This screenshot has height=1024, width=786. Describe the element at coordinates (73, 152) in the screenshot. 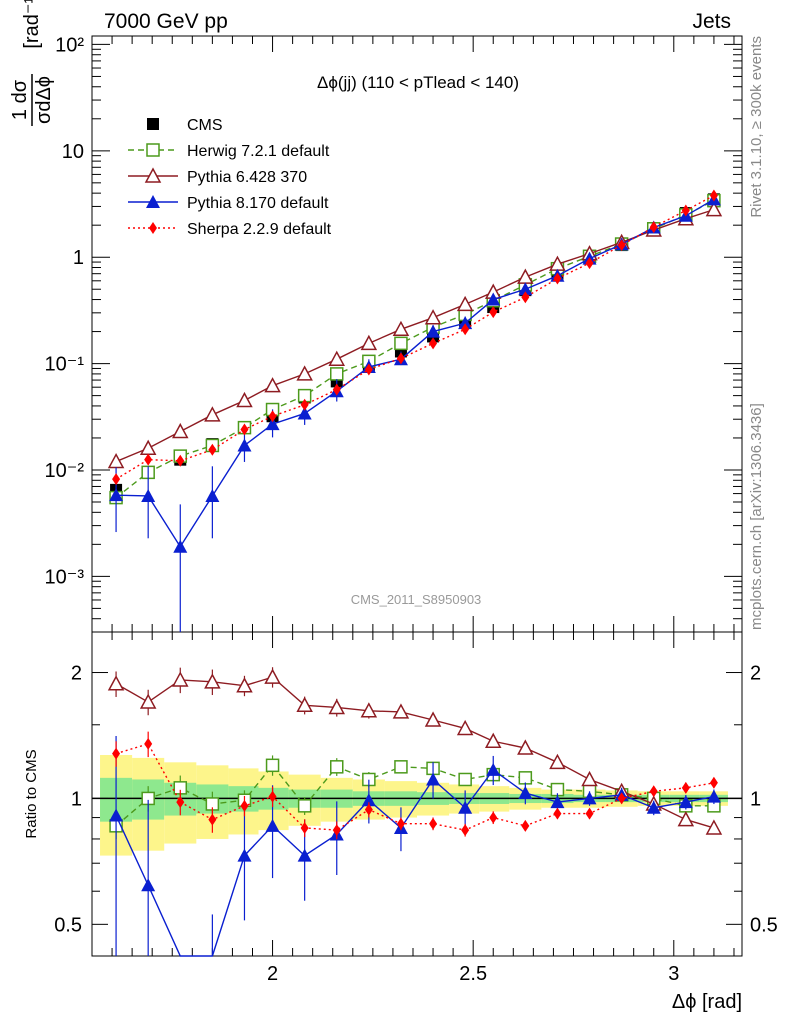

I see `main-y-tick-label: 10` at that location.